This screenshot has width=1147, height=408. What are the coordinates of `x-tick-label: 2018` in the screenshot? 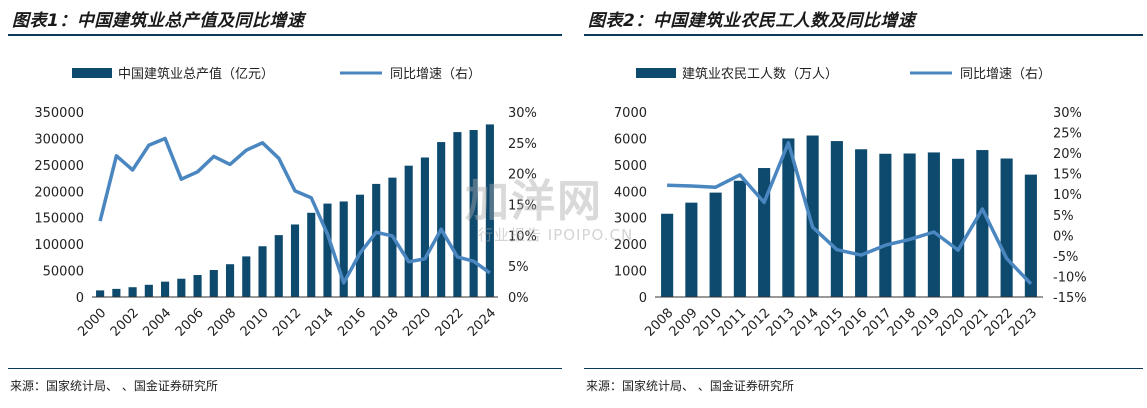 It's located at (385, 323).